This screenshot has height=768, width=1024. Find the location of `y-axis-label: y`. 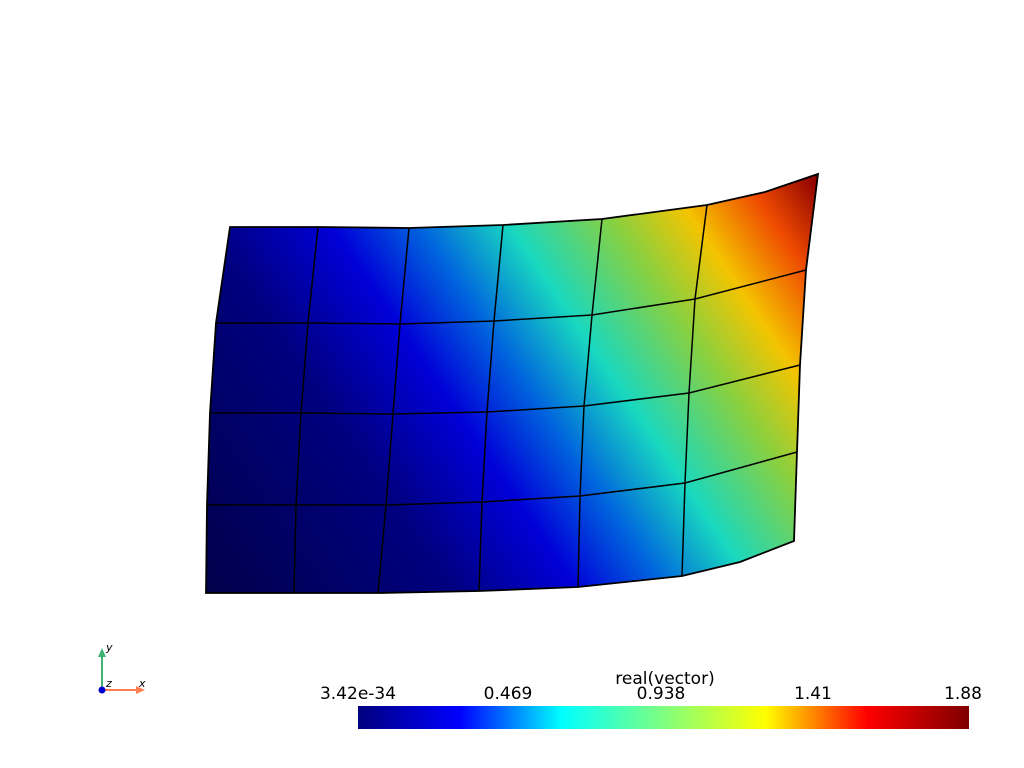

y-axis-label: y is located at coordinates (109, 647).